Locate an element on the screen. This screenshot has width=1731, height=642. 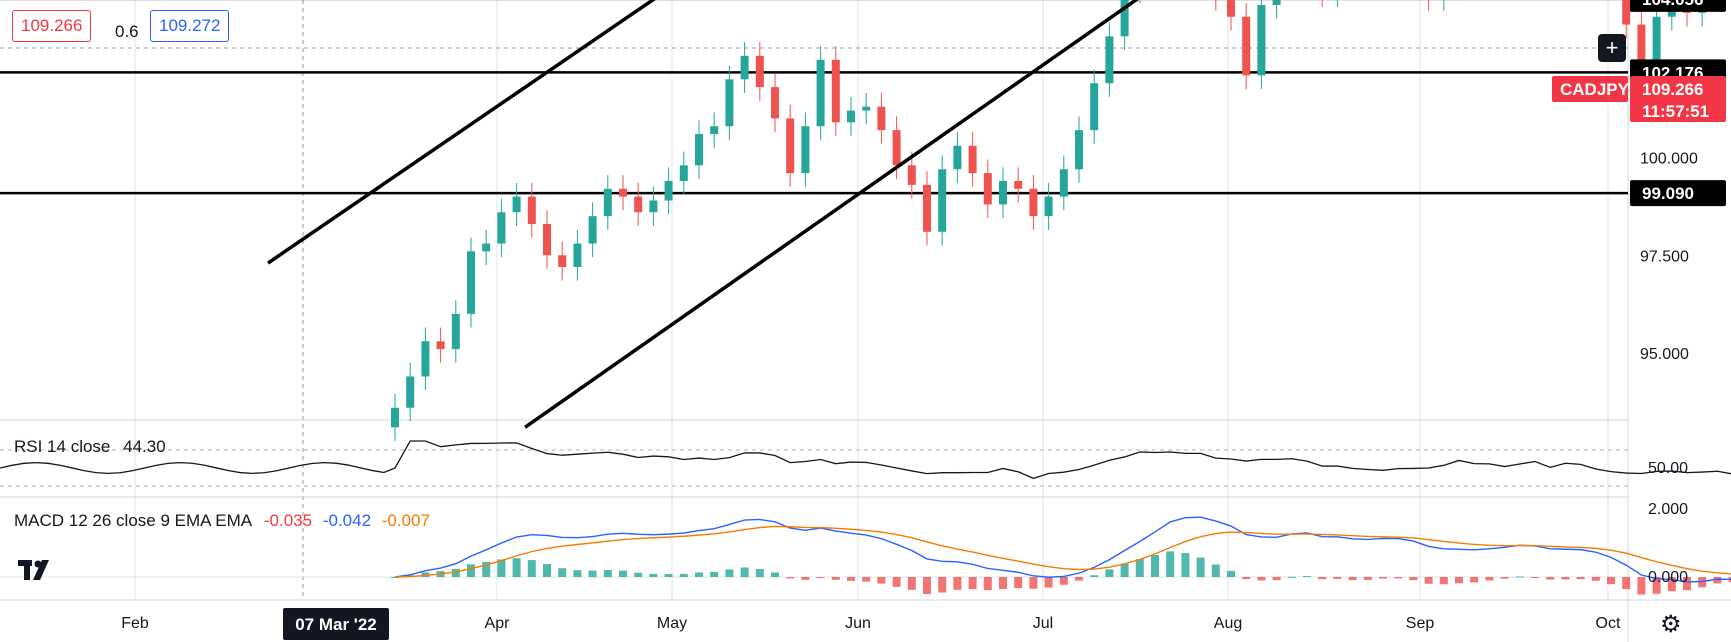
macd-pane is located at coordinates (865, 555).